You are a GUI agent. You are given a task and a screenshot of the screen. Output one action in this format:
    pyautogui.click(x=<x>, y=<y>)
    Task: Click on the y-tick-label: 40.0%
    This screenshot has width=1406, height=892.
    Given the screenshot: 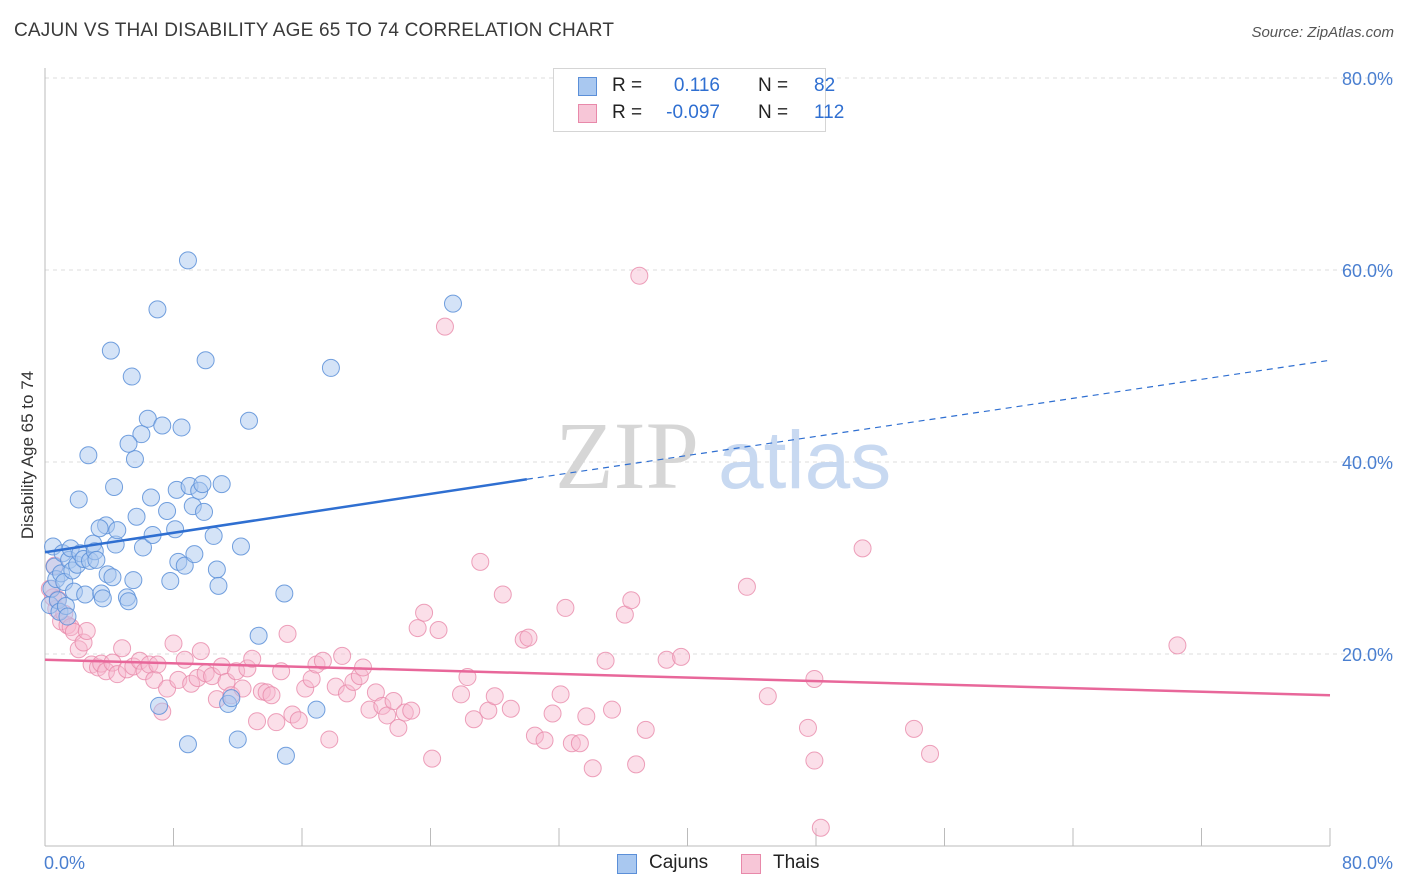 What is the action you would take?
    pyautogui.click(x=1367, y=463)
    